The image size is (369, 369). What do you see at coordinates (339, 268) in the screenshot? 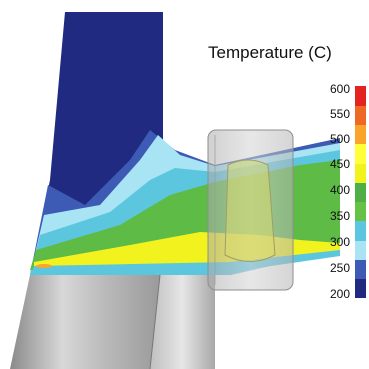
I see `legend-tick-250: 250` at bounding box center [339, 268].